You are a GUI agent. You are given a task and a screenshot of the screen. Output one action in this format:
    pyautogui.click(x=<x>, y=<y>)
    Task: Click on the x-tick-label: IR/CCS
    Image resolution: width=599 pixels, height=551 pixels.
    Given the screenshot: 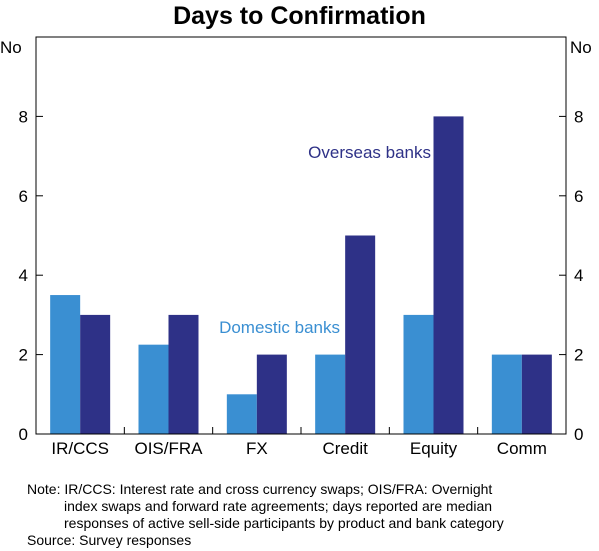 What is the action you would take?
    pyautogui.click(x=80, y=448)
    